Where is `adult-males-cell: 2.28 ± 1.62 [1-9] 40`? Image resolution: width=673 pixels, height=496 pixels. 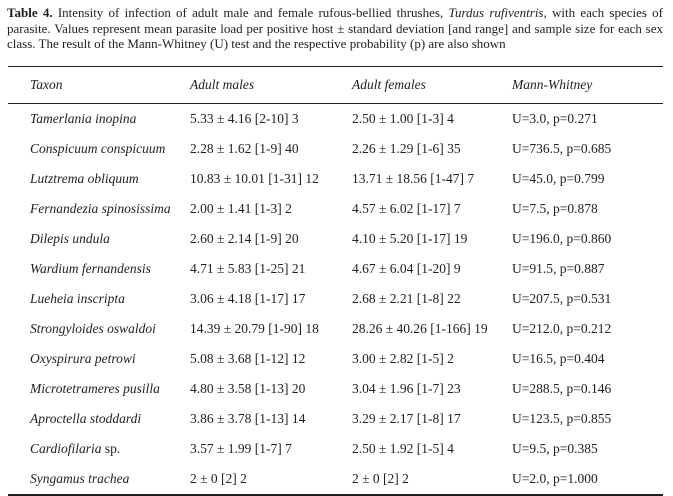 adult-males-cell: 2.28 ± 1.62 [1-9] 40 is located at coordinates (244, 148).